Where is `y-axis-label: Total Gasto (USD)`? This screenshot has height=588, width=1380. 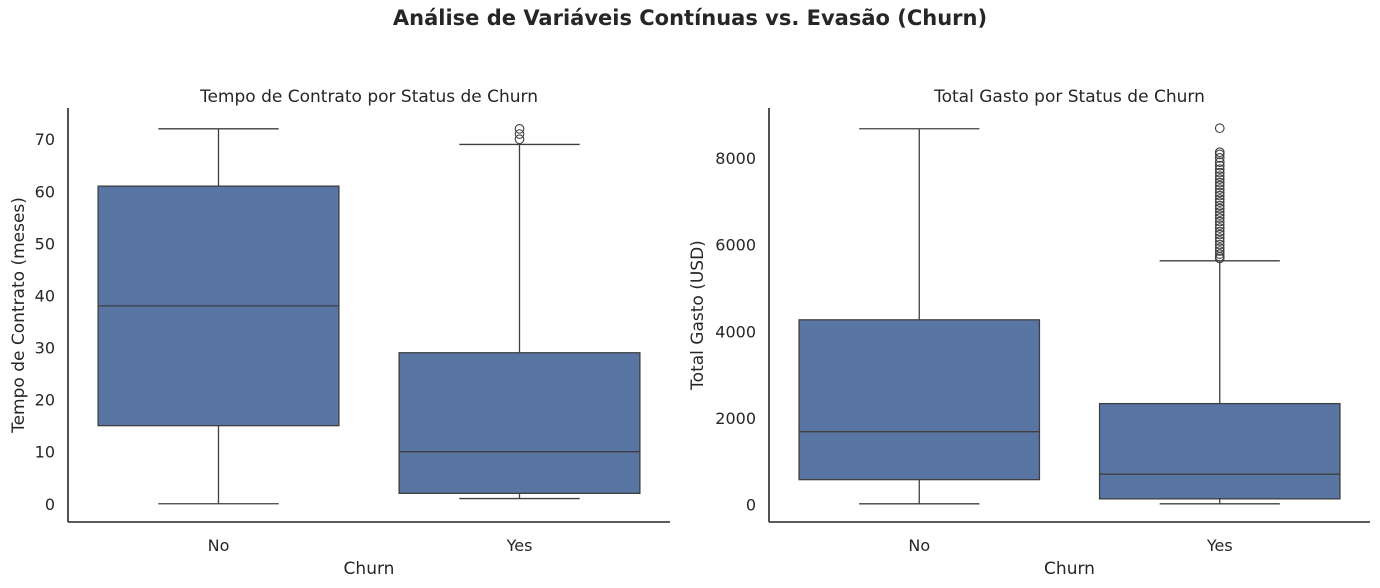
y-axis-label: Total Gasto (USD) is located at coordinates (698, 315).